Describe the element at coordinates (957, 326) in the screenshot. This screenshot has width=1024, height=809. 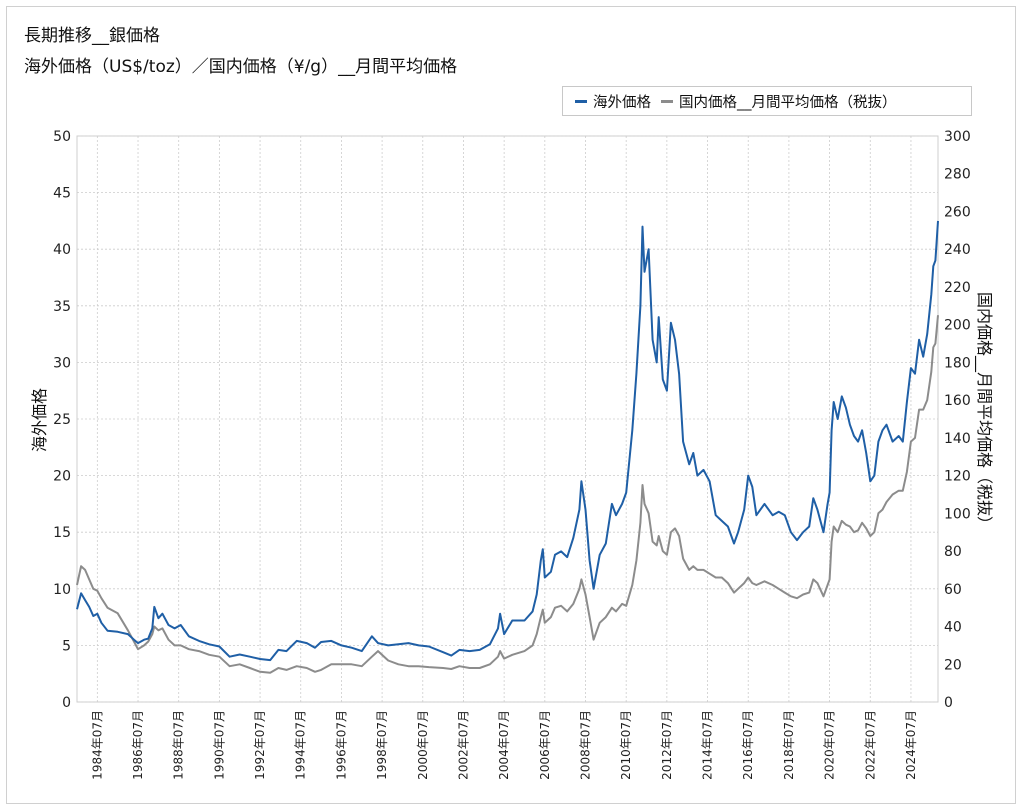
I see `y-tick-label-right: 200` at that location.